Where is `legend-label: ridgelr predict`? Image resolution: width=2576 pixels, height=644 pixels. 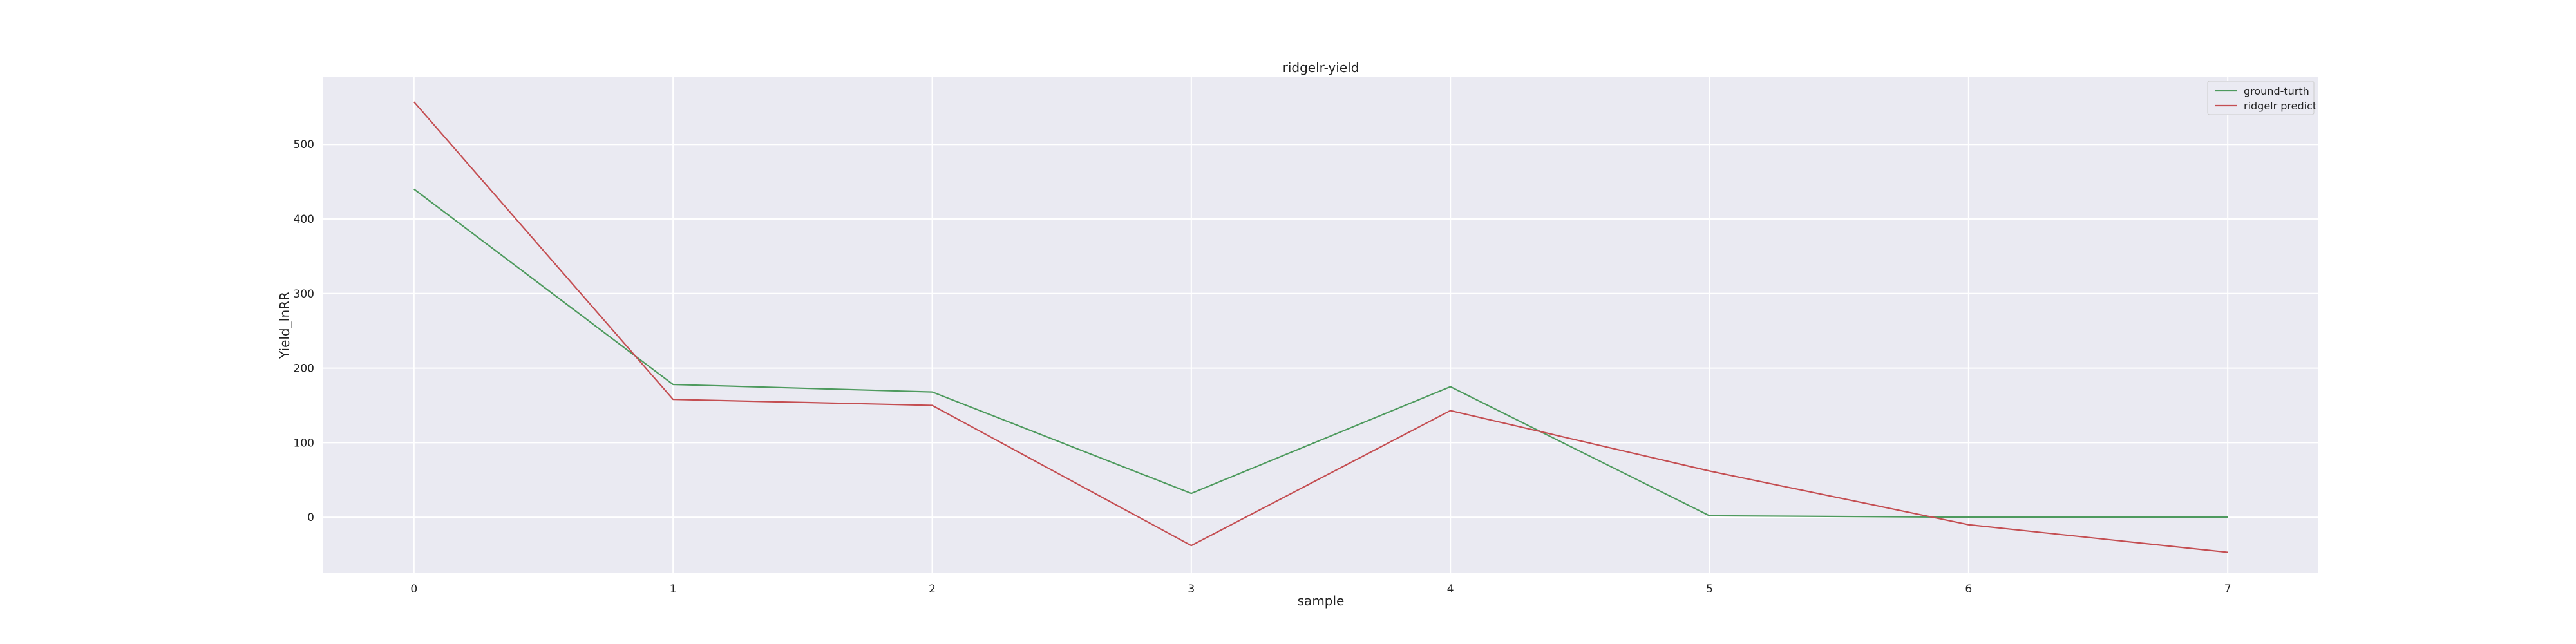
legend-label: ridgelr predict is located at coordinates (2280, 106).